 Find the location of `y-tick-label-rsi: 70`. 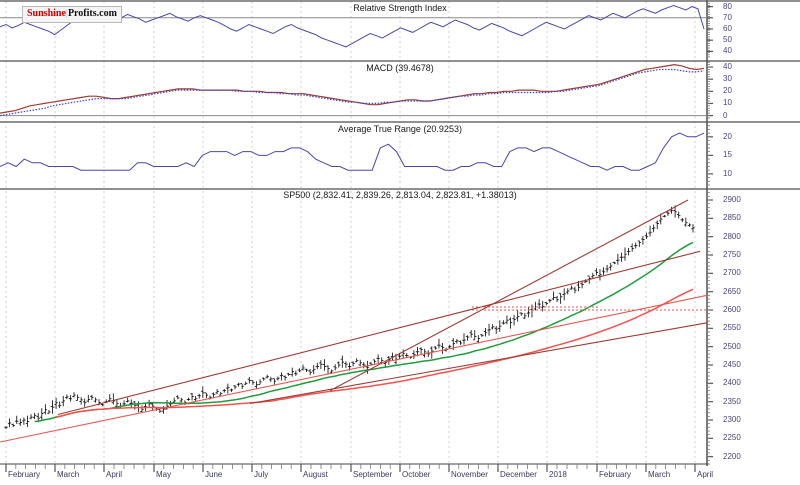

y-tick-label-rsi: 70 is located at coordinates (727, 17).